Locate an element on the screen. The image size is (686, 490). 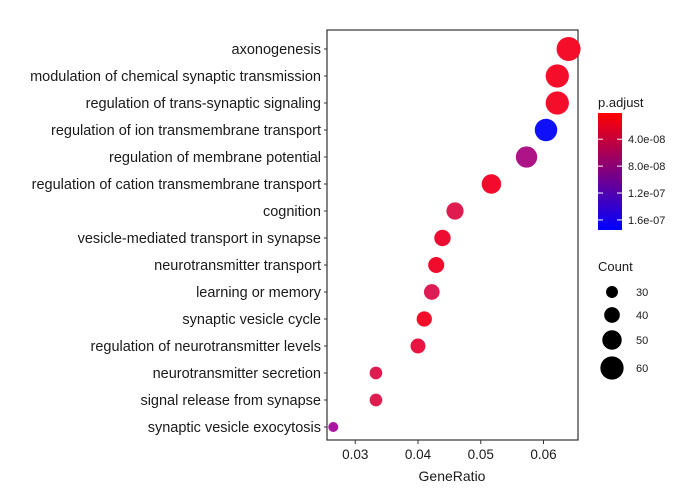
size-legend: Count 30 40 50 60 is located at coordinates (623, 319).